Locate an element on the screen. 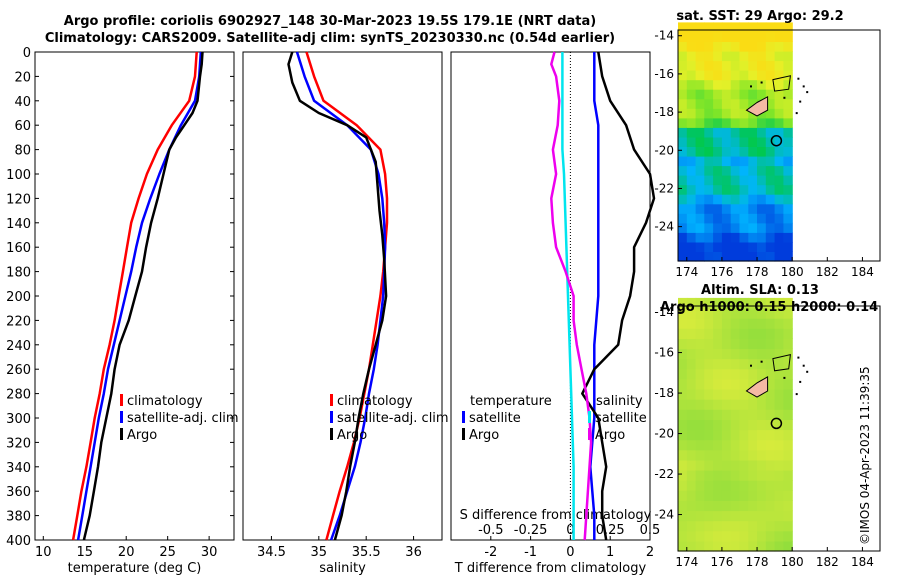  salinity-diff-tick-label: -0.5 is located at coordinates (490, 530).